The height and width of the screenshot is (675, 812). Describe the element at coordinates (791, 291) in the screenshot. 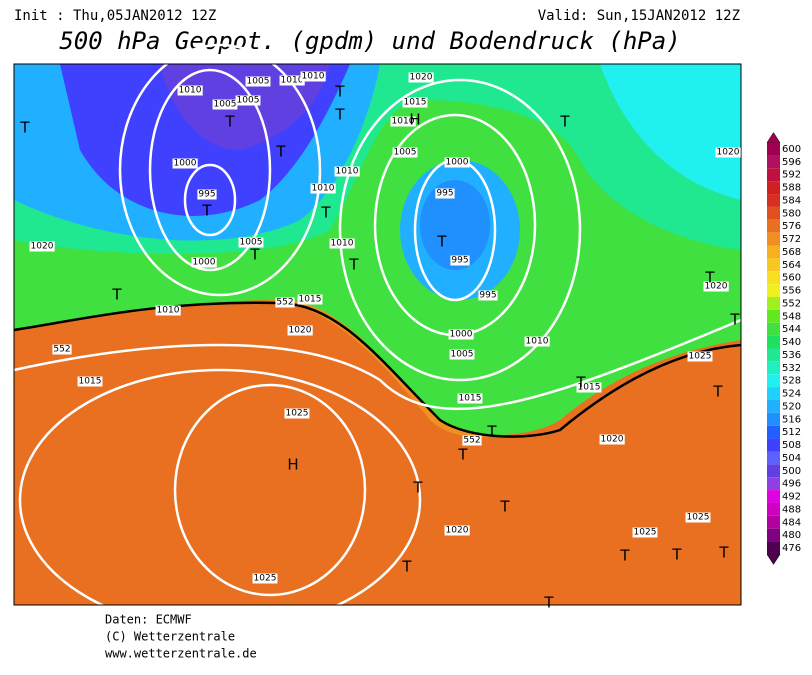

I see `colorbar-label: 556` at that location.